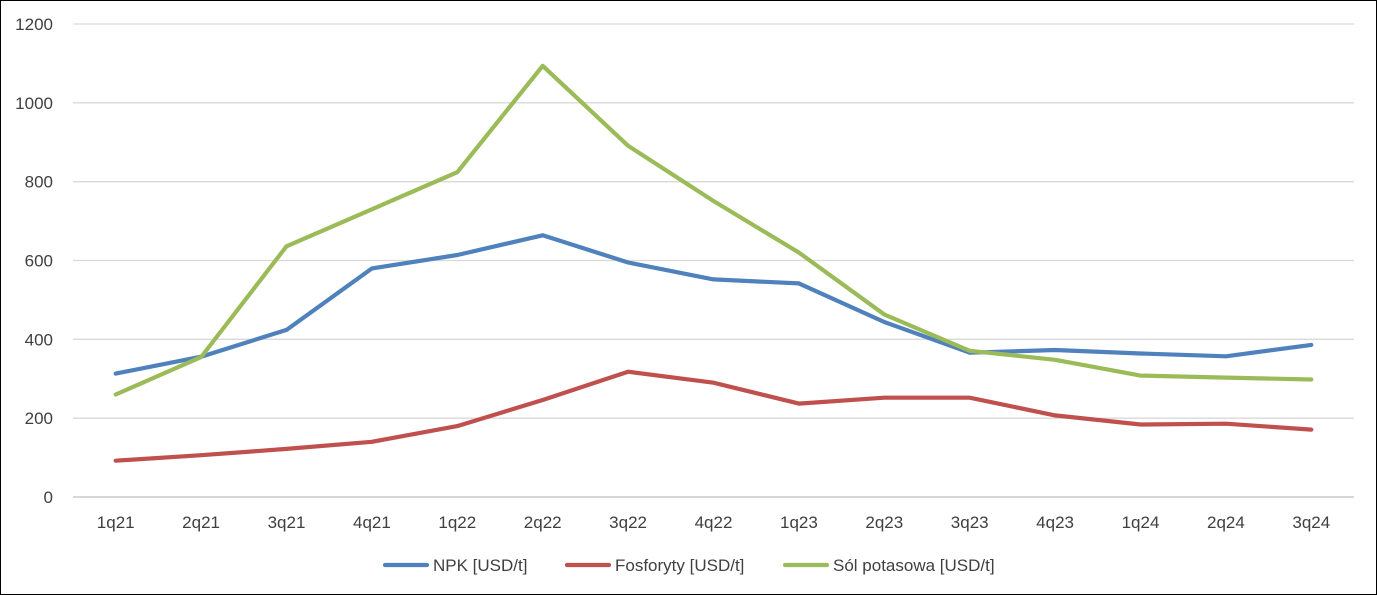  Describe the element at coordinates (287, 522) in the screenshot. I see `x-tick-label: 3q21` at that location.